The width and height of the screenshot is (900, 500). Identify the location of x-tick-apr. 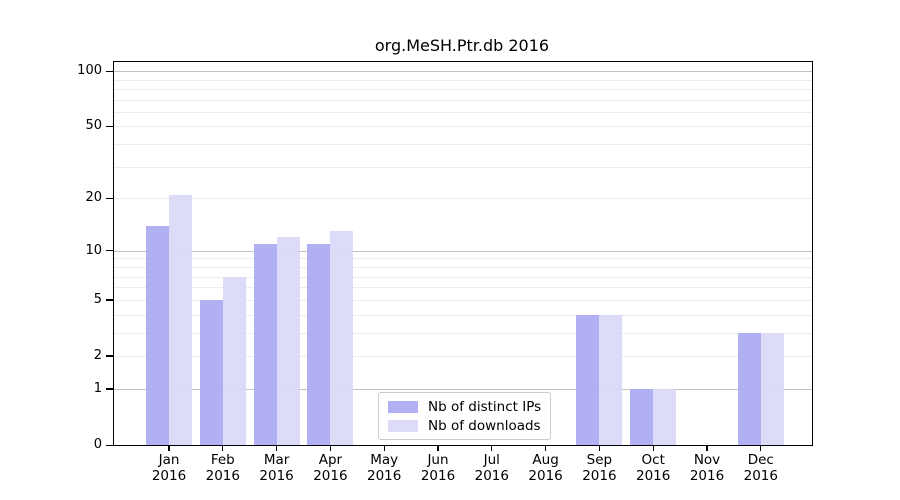
(330, 448).